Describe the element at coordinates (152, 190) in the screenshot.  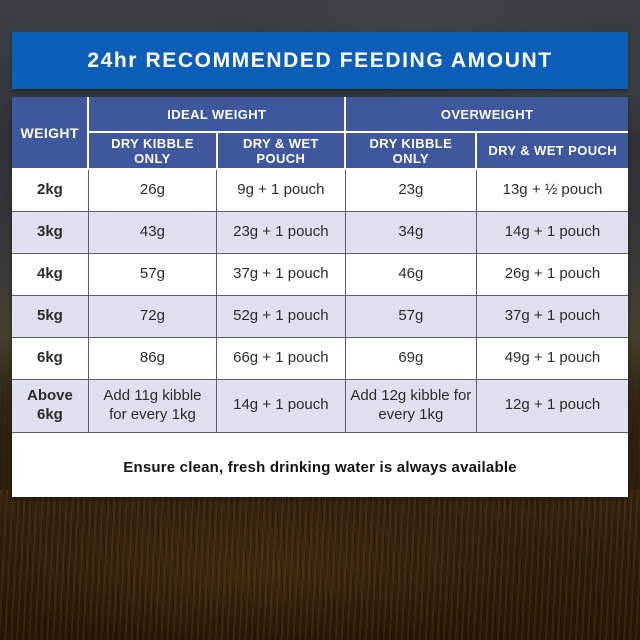
I see `cell-value: 26g` at that location.